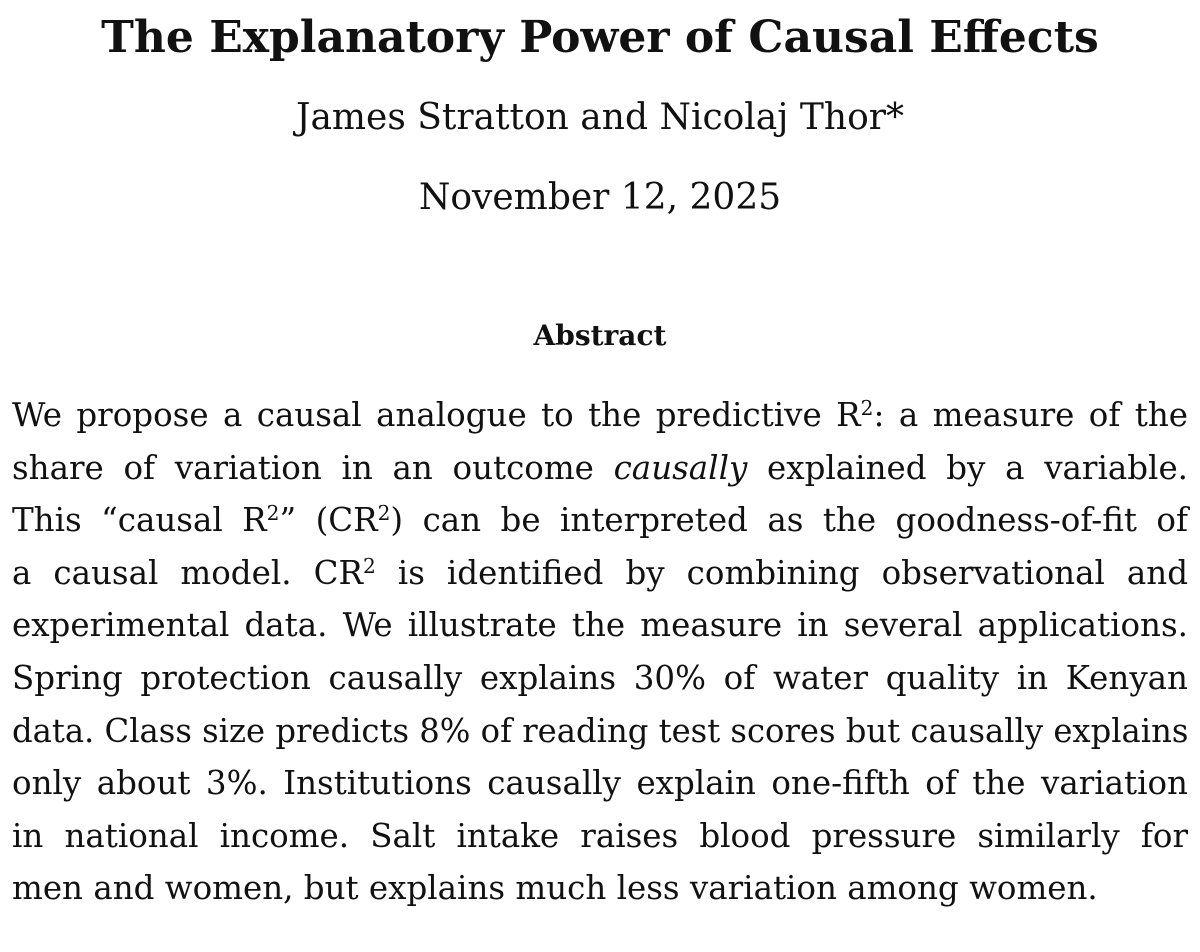 The height and width of the screenshot is (952, 1200). Describe the element at coordinates (600, 117) in the screenshot. I see `paper-authors: James Stratton and Nicolaj Thor*` at that location.